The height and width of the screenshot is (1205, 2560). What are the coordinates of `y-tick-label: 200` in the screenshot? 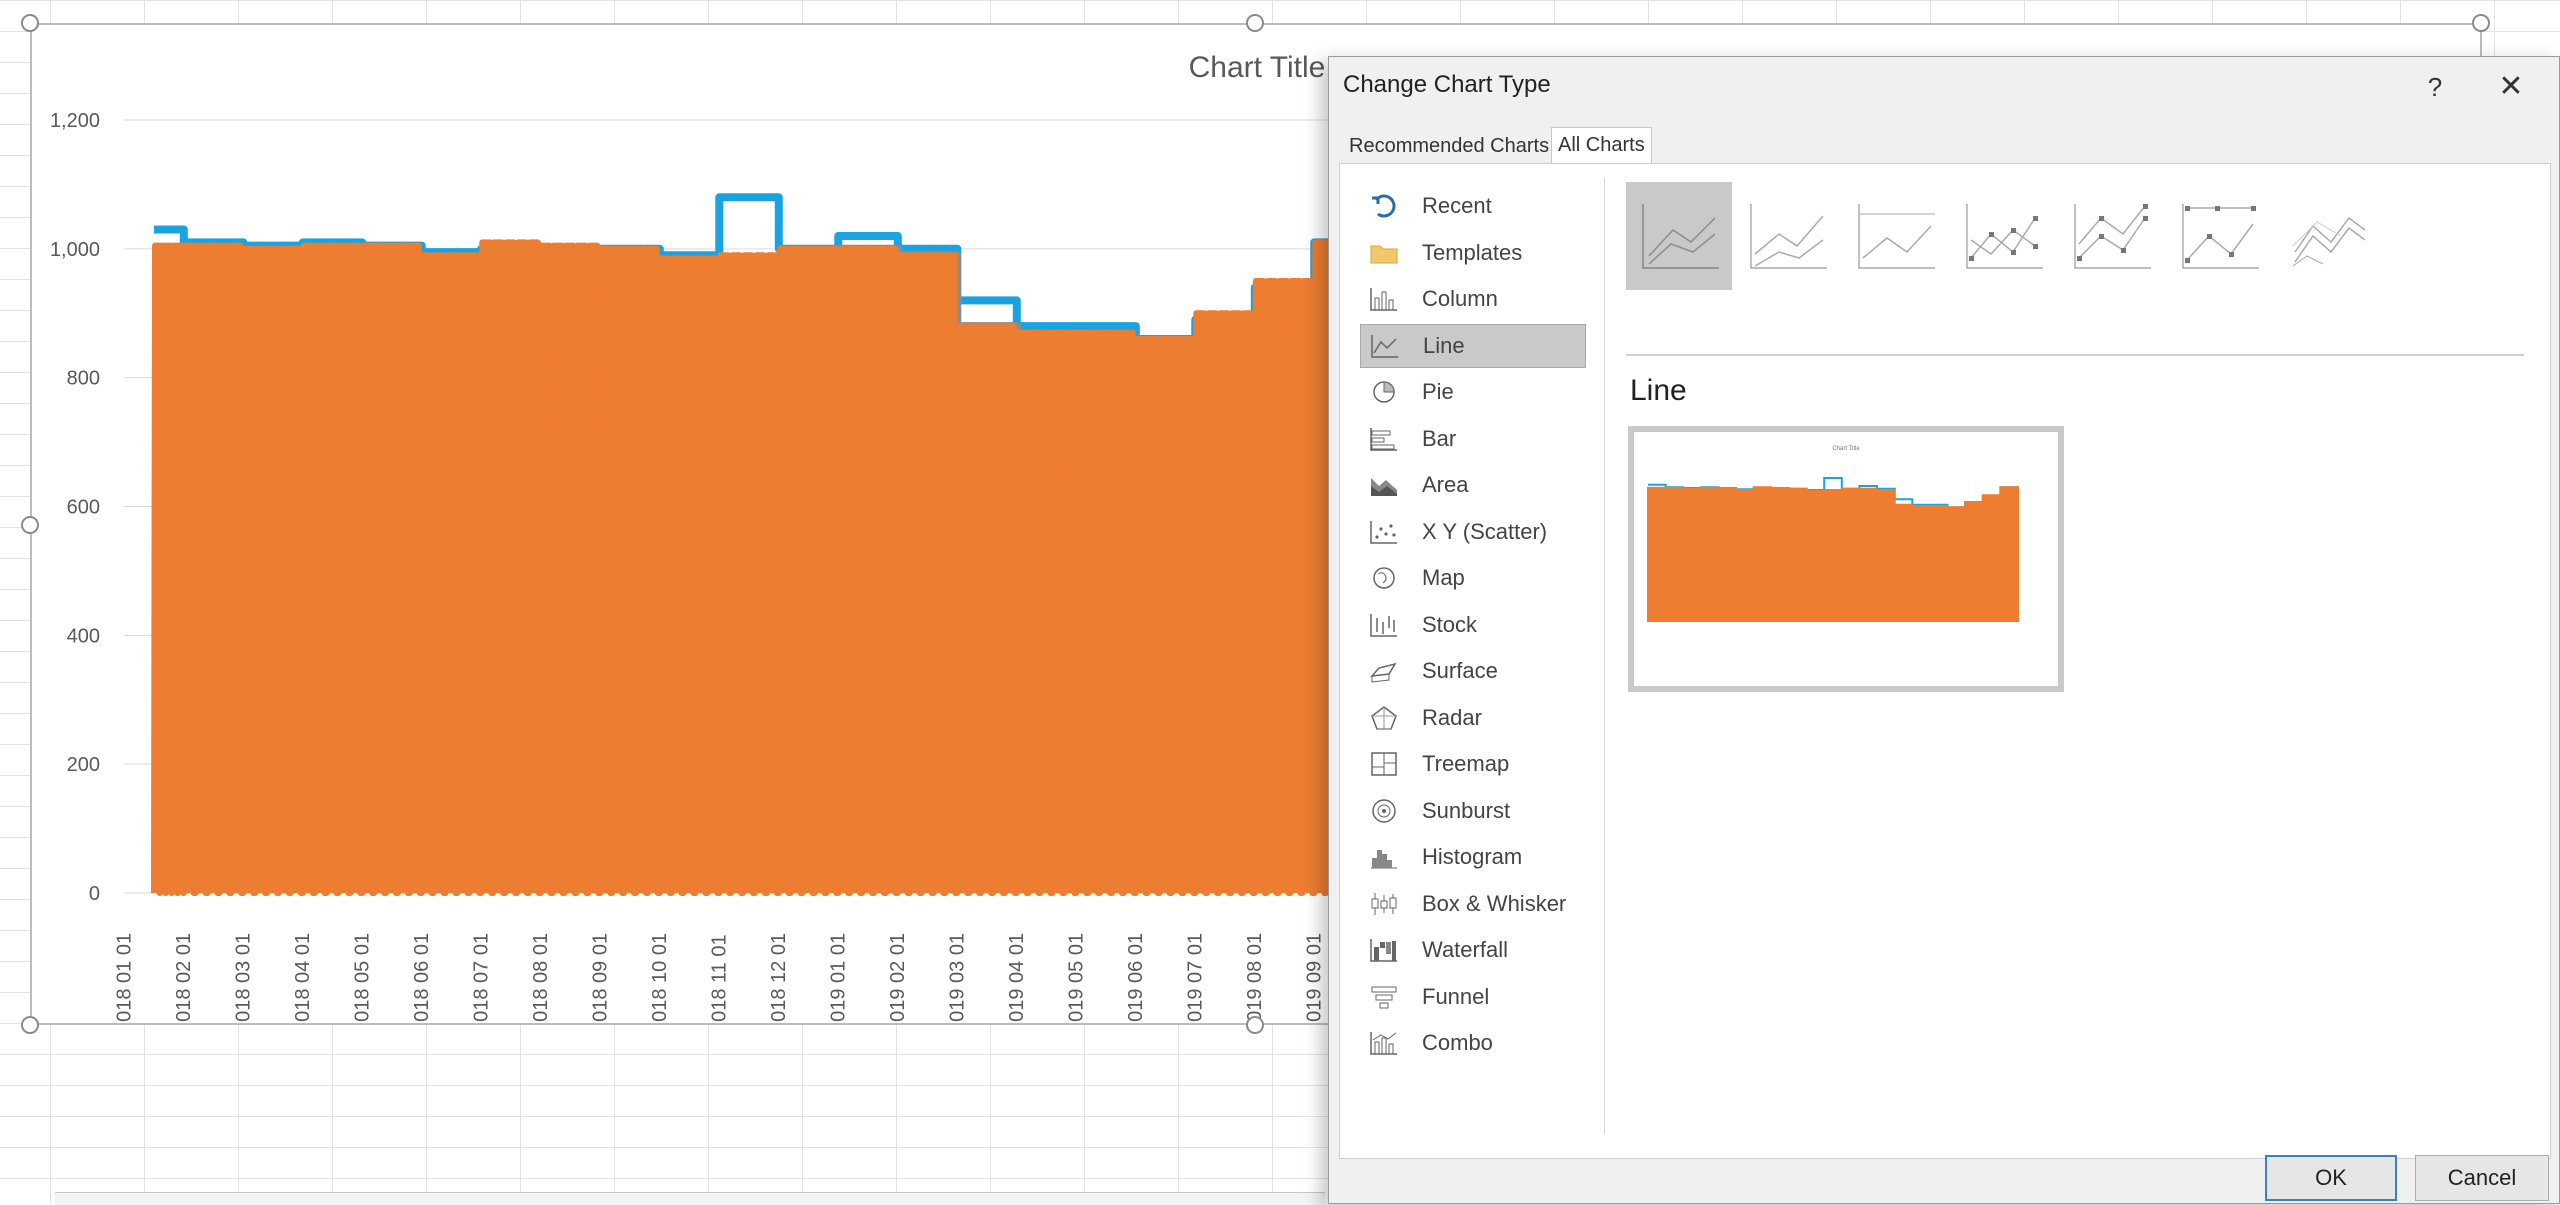 It's located at (83, 765).